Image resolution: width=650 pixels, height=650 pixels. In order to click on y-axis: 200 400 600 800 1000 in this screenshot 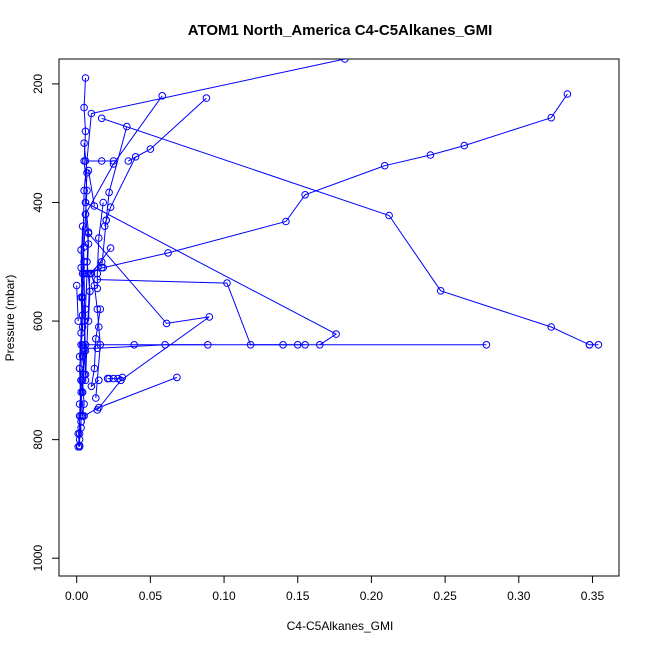, I will do `click(45, 323)`.